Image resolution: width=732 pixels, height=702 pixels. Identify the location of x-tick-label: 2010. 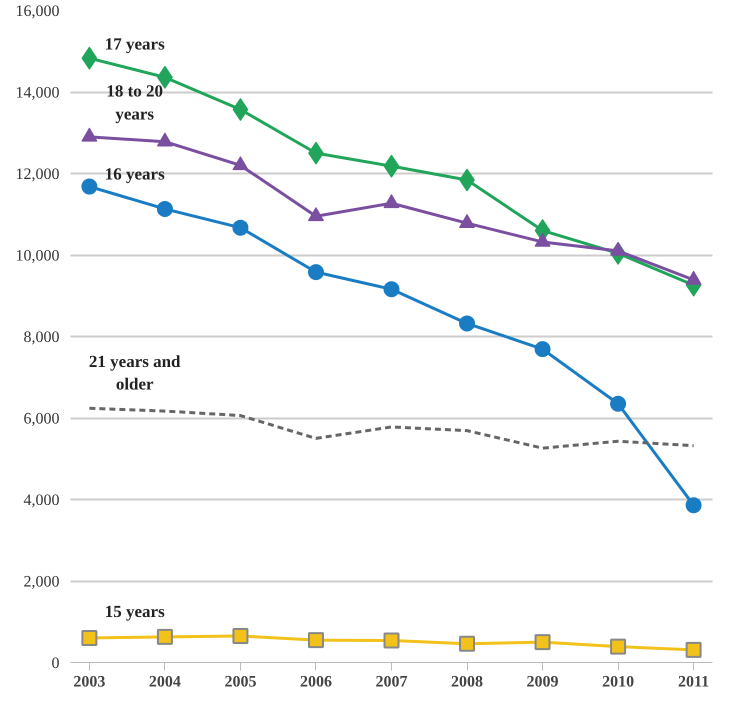
(618, 682).